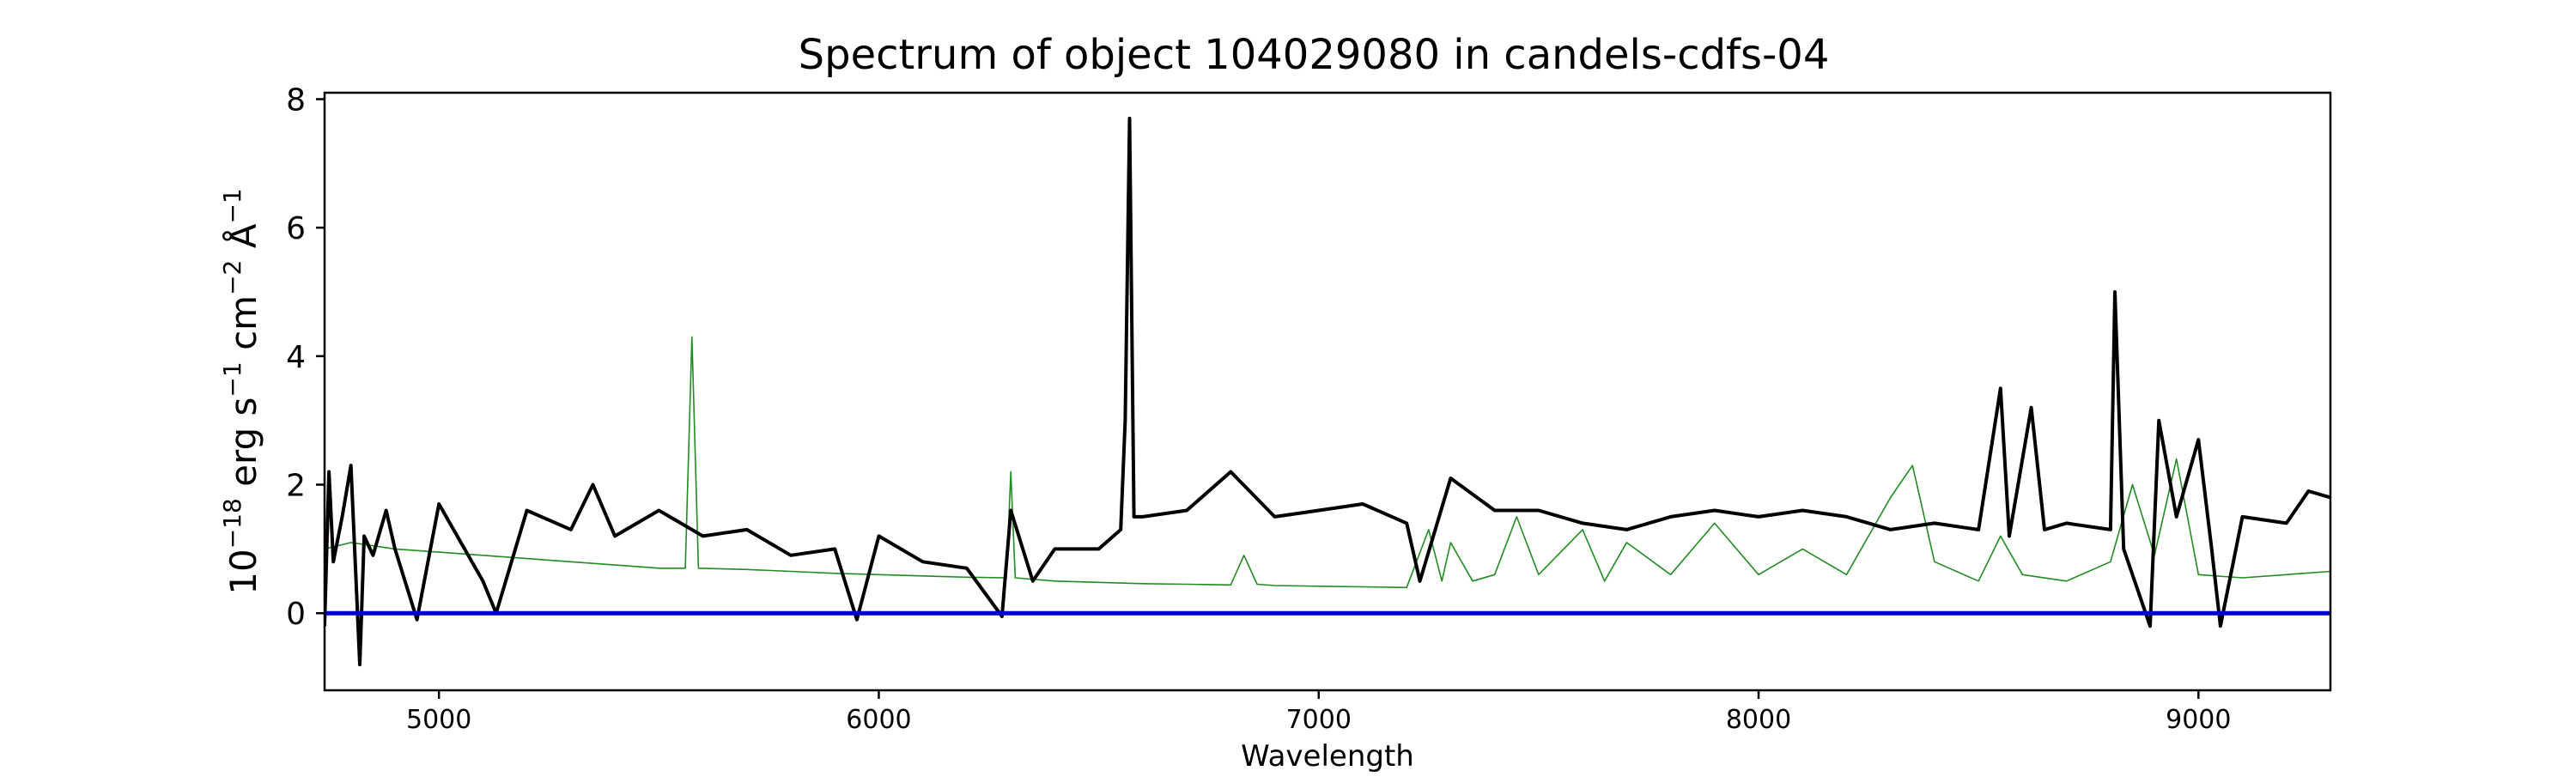 This screenshot has width=2576, height=777. I want to click on y-axis: 0 2 4 6 8, so click(305, 357).